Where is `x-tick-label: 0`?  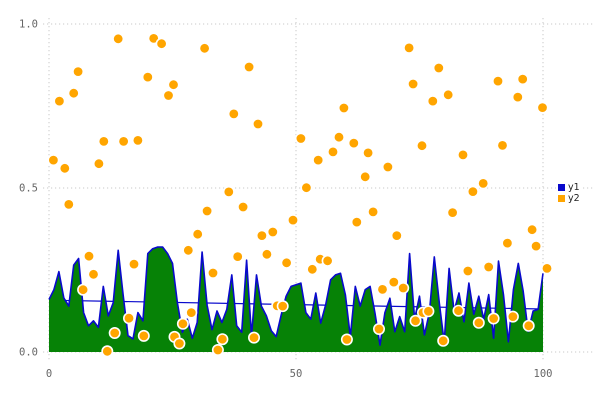
x-tick-label: 0 is located at coordinates (49, 374).